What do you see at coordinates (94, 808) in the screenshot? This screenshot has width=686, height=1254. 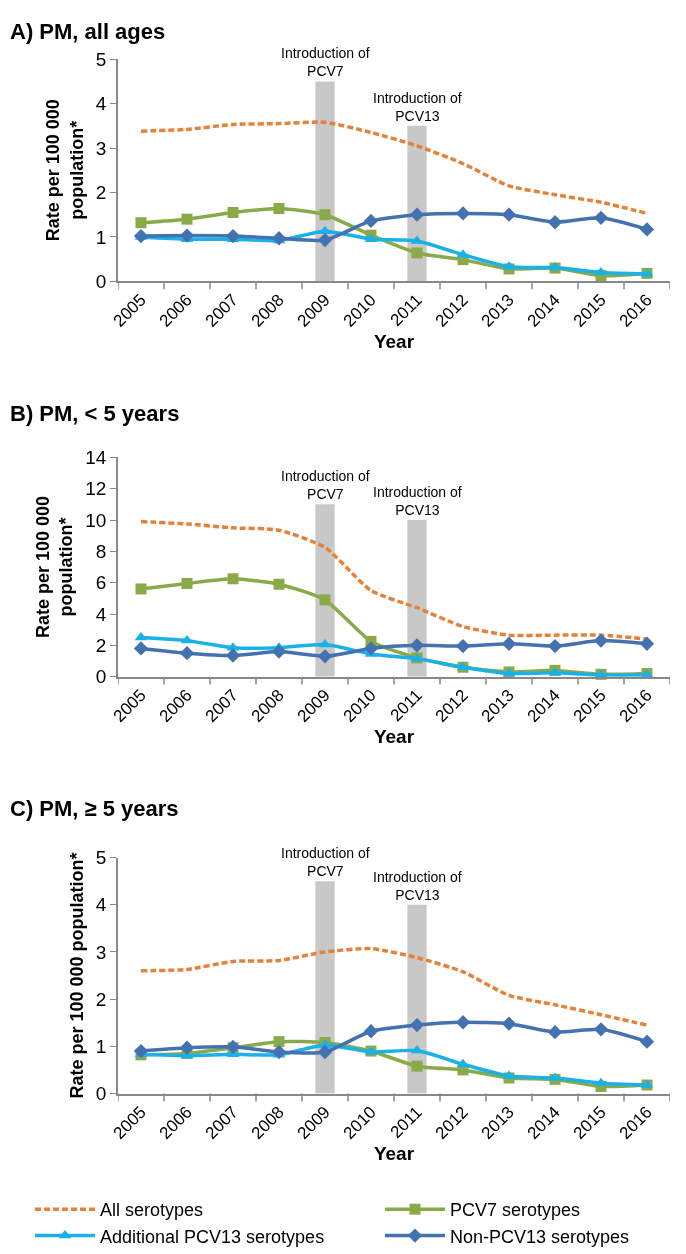 I see `chart-title: C) PM, ≥ 5 years` at bounding box center [94, 808].